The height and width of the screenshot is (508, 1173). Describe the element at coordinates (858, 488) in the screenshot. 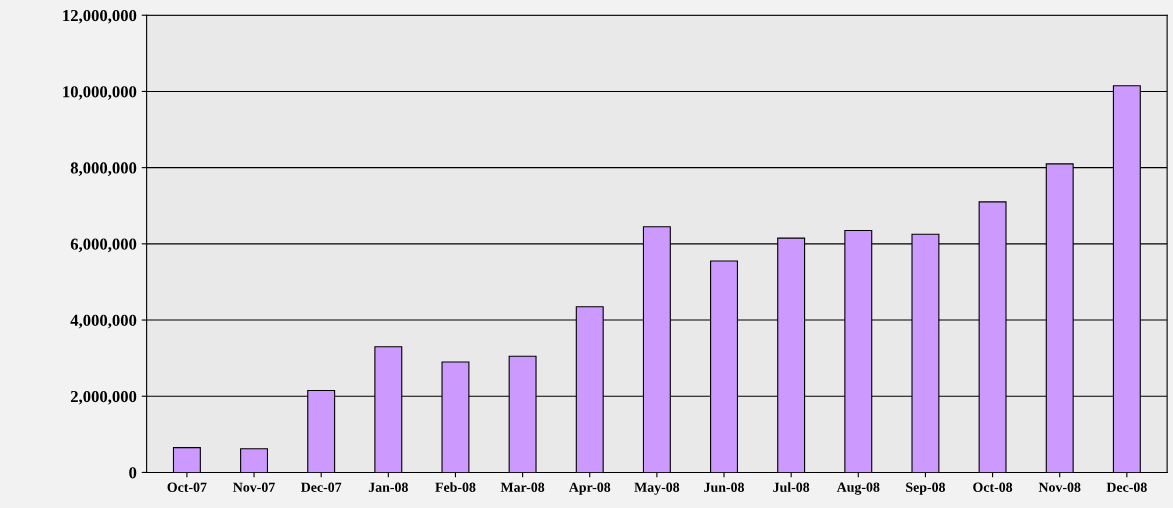

I see `x-tick-label: Aug-08` at that location.